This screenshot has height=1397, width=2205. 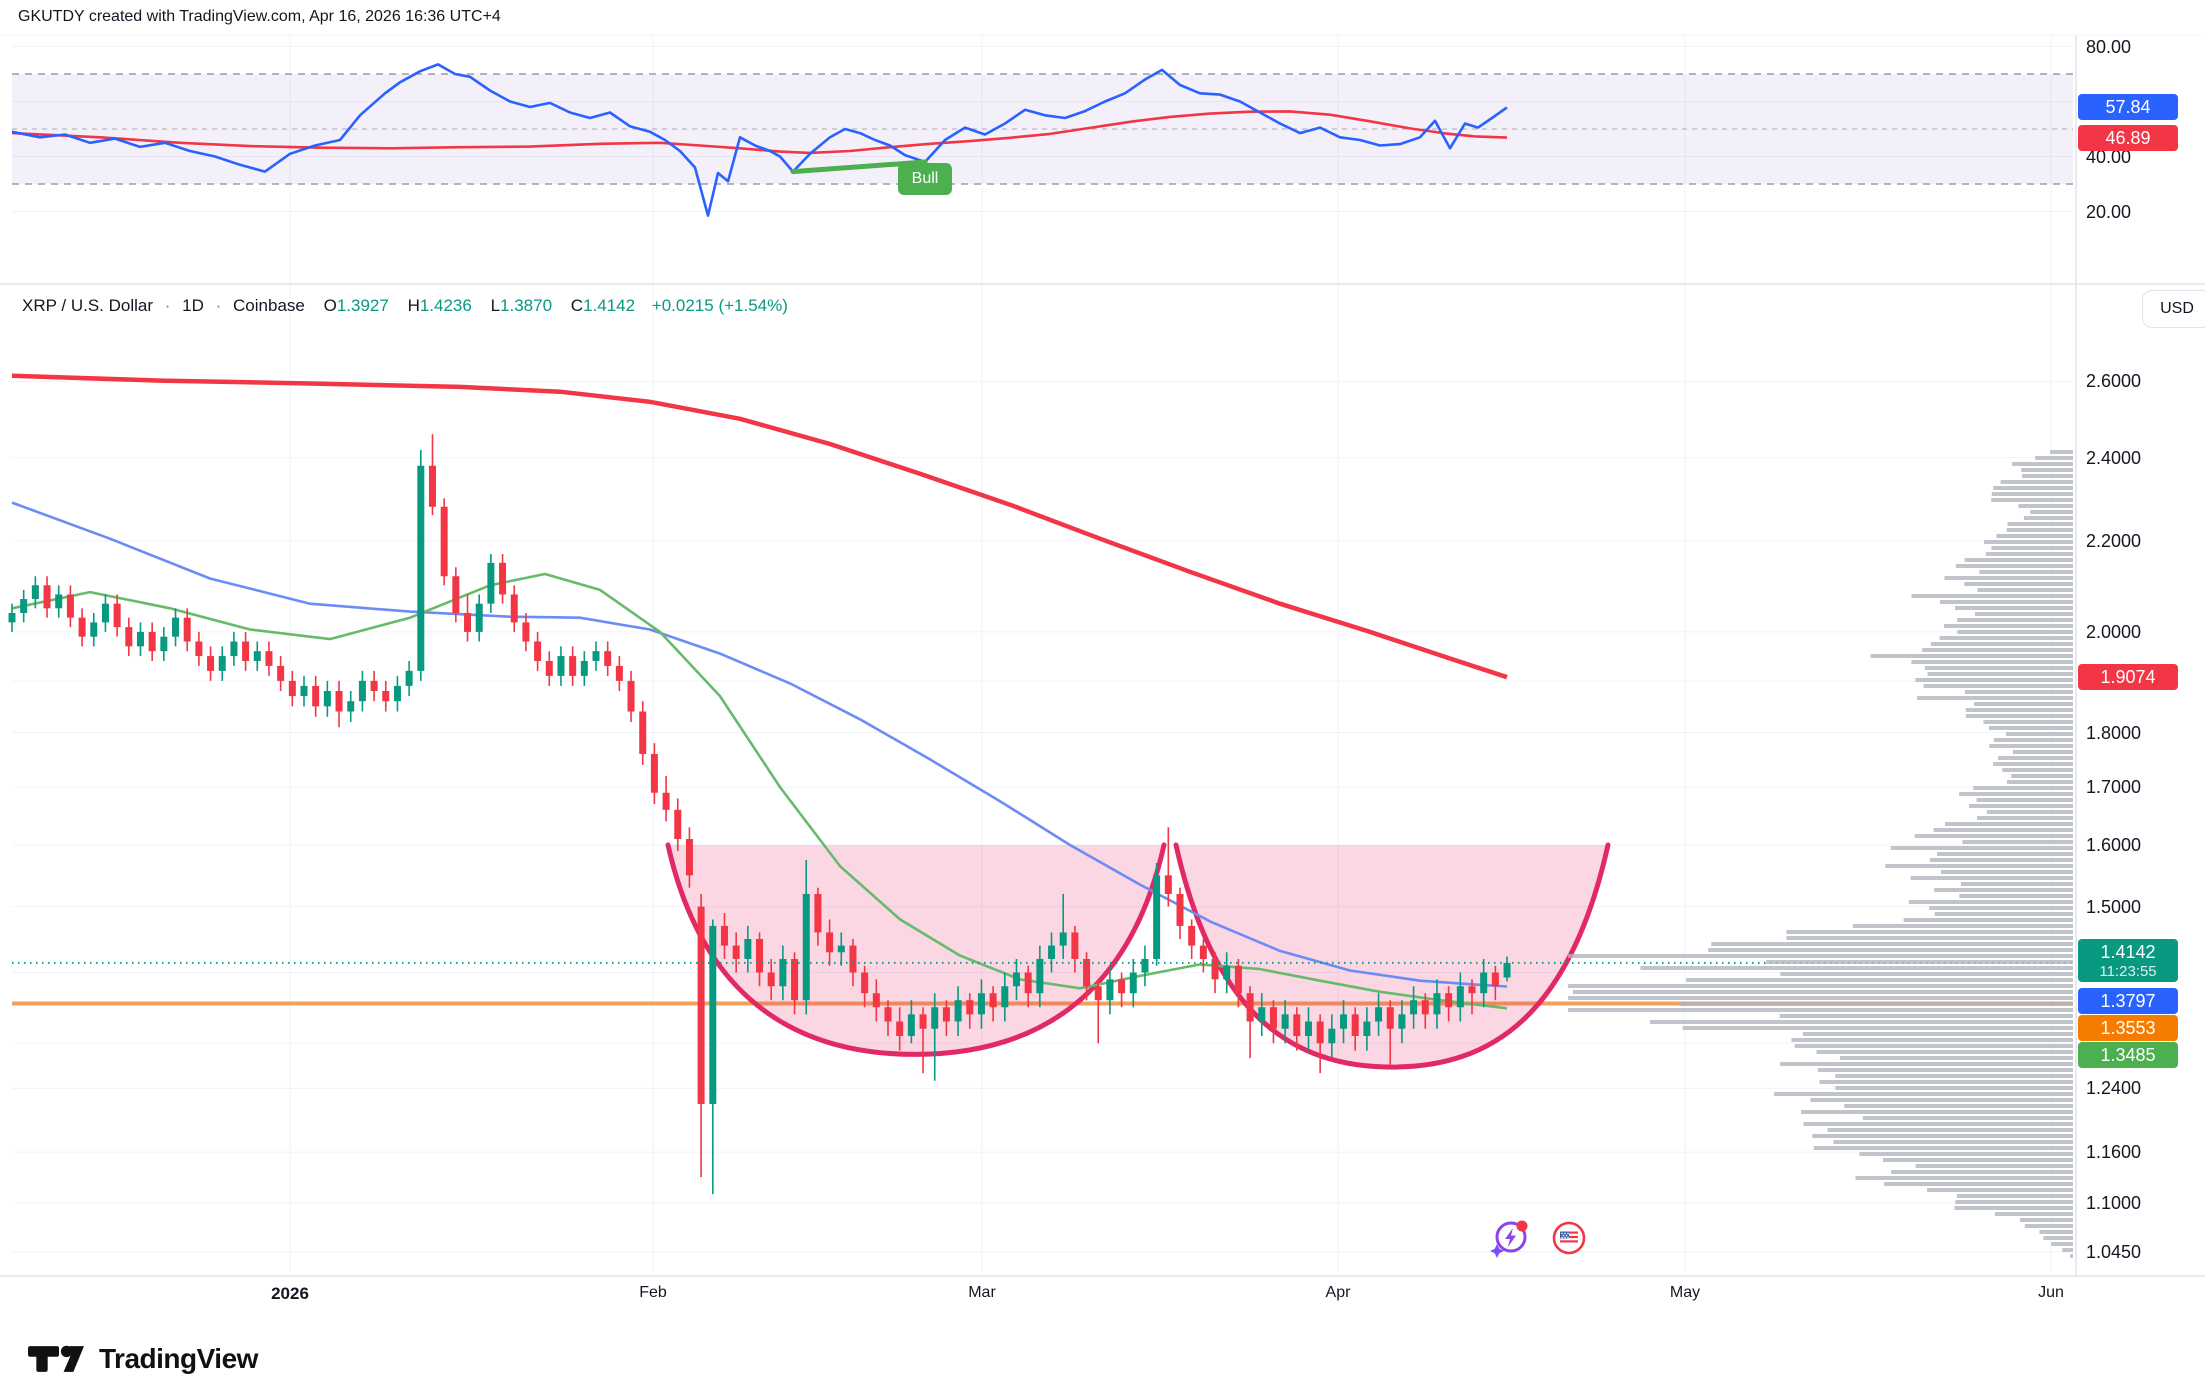 I want to click on cup-pattern-outline, so click(x=916, y=949).